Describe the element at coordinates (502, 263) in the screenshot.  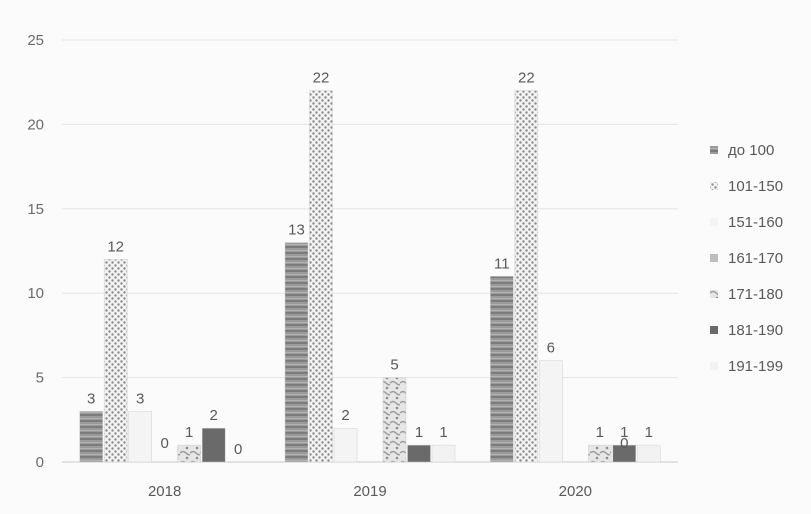
I see `data-label: 11` at that location.